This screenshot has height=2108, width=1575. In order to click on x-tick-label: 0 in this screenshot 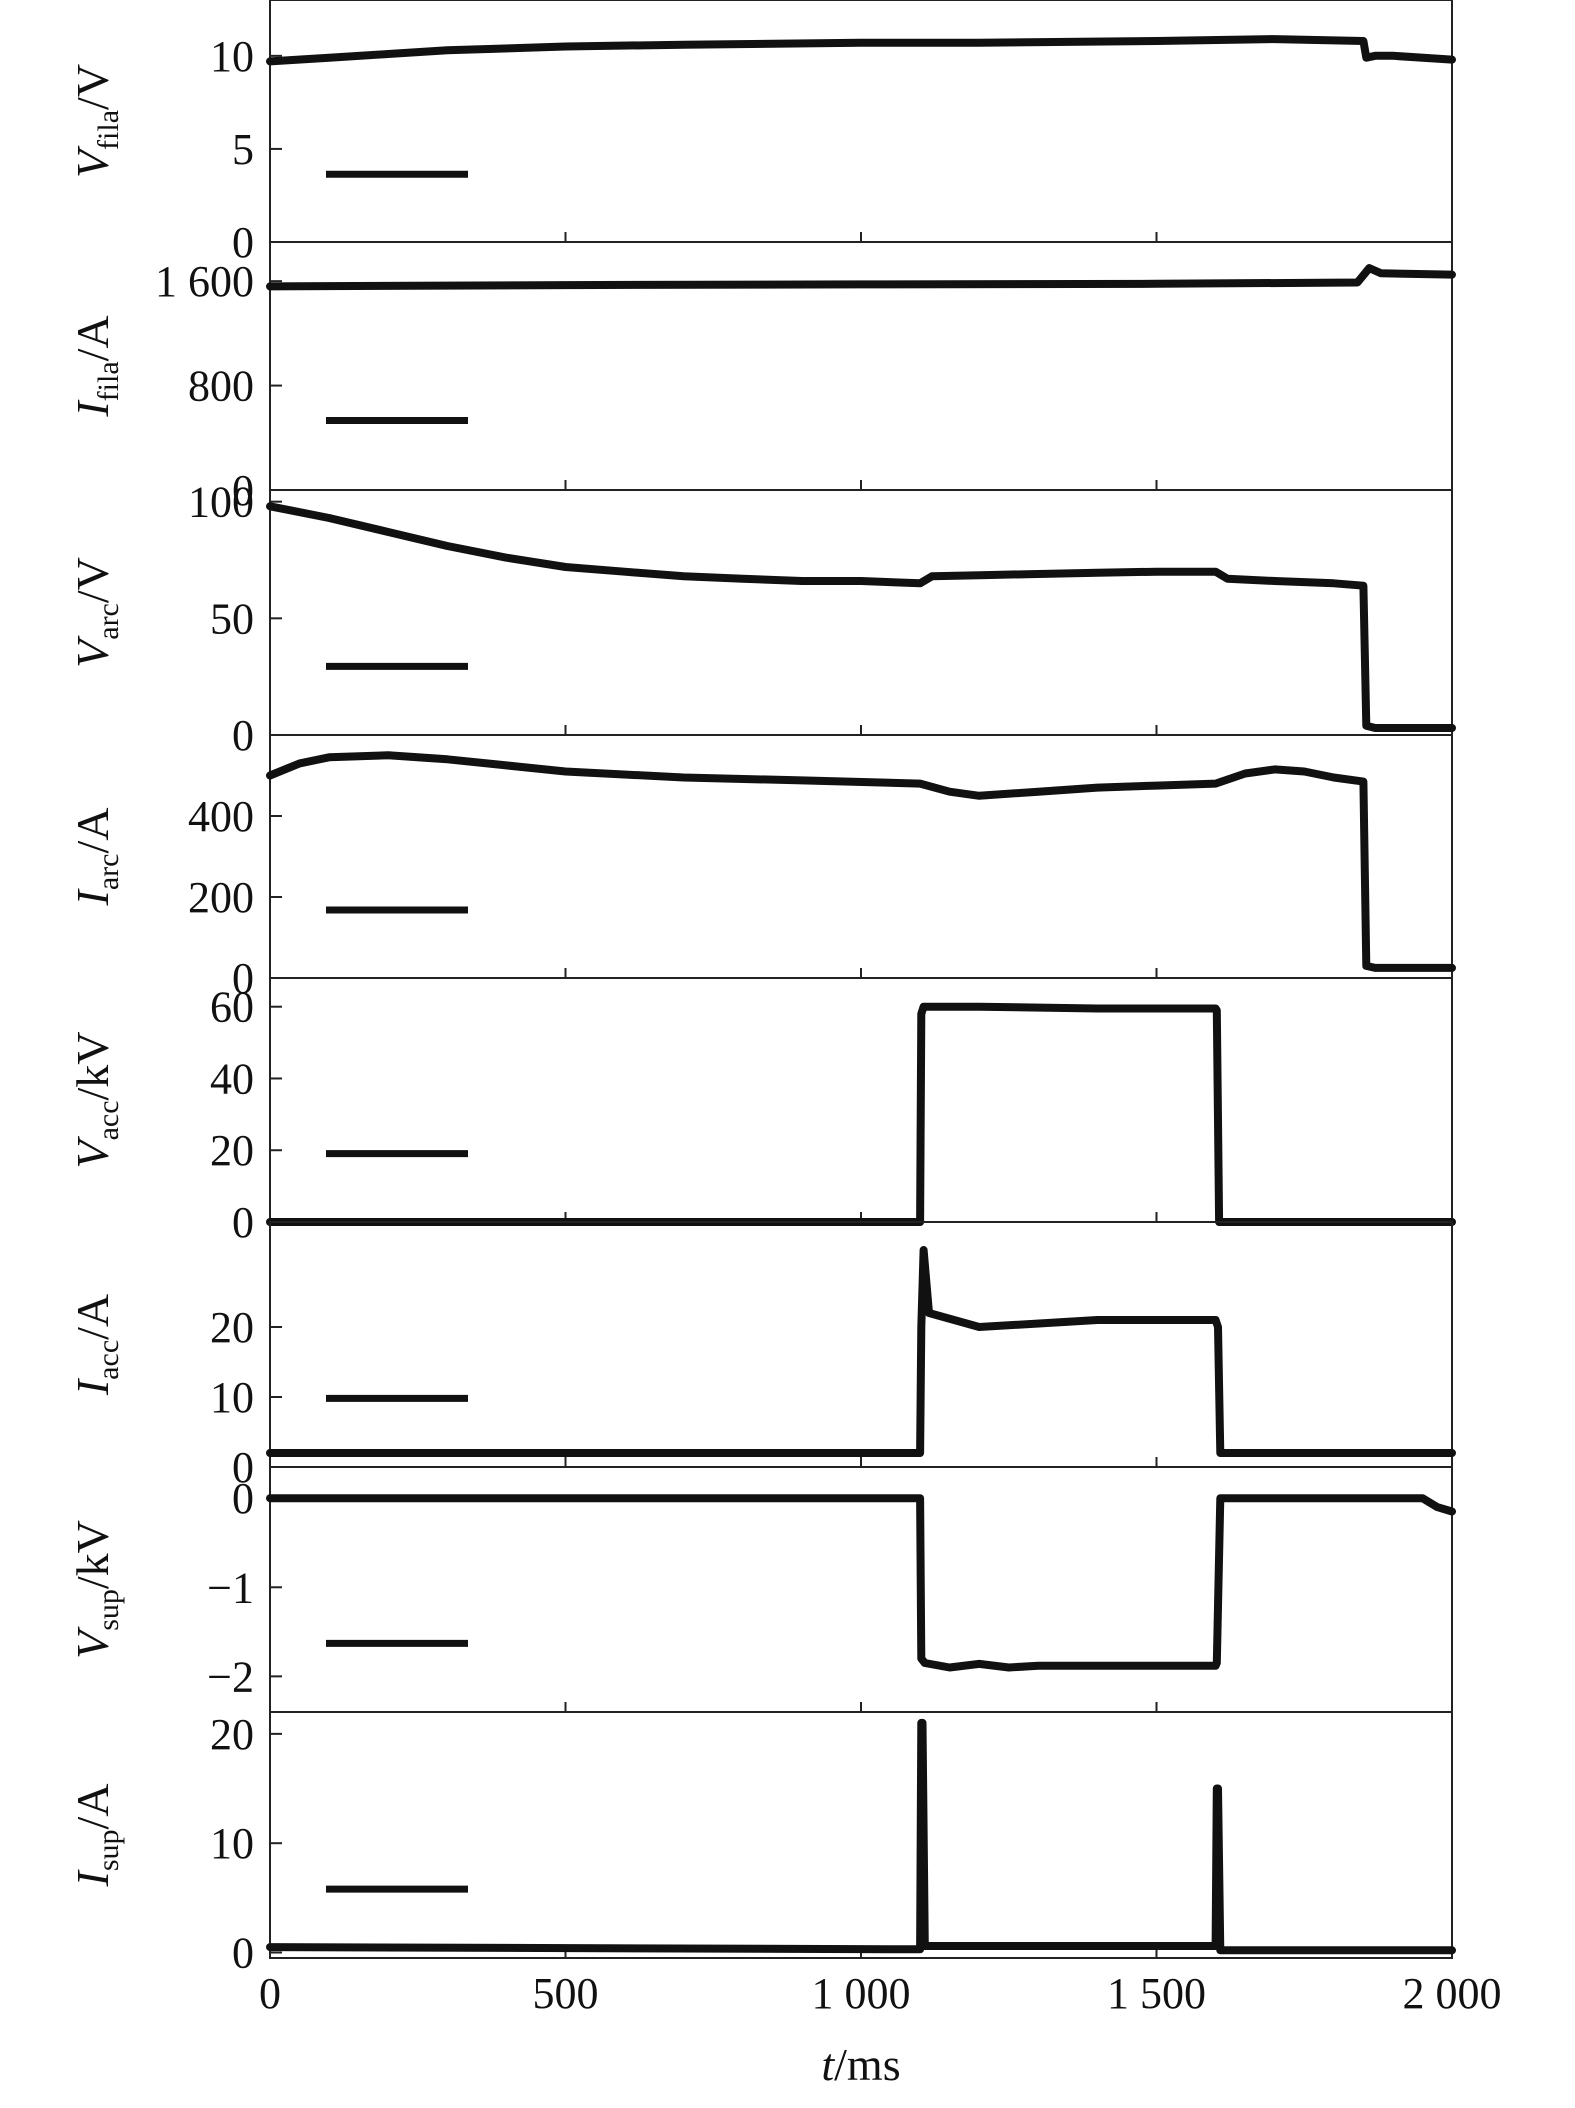, I will do `click(270, 1993)`.